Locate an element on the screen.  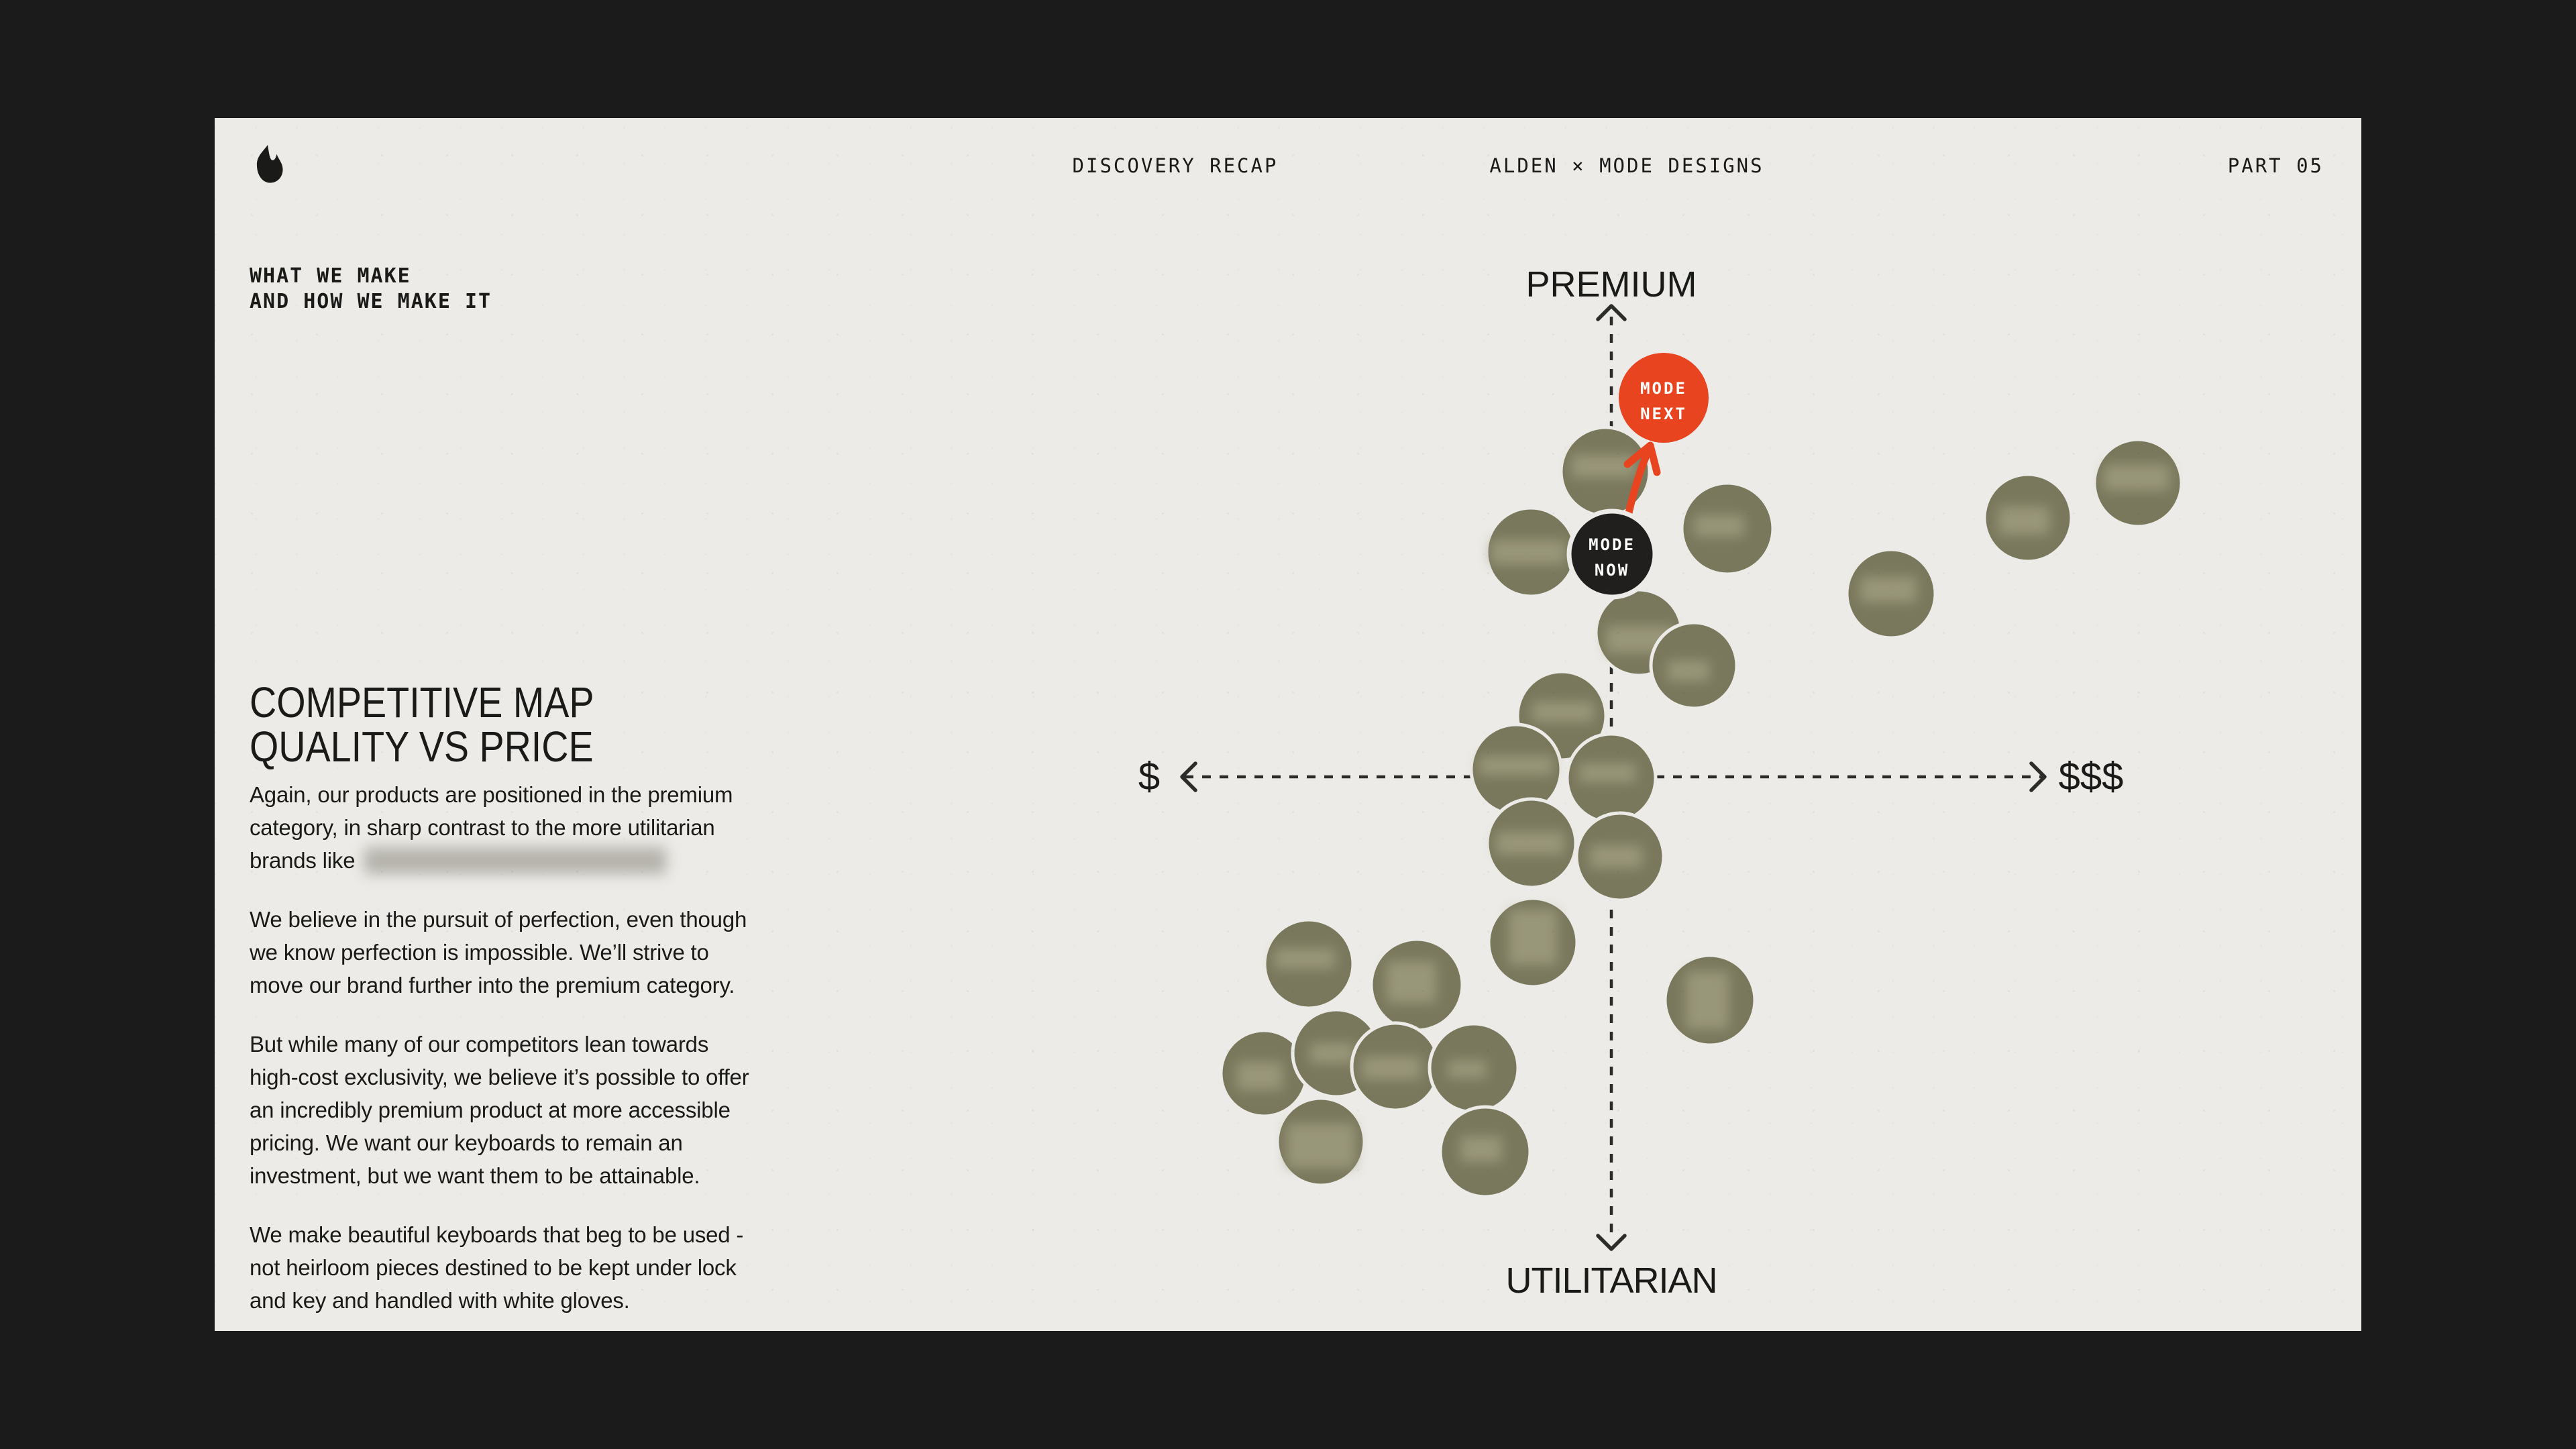
mode-now-circle is located at coordinates (1612, 554).